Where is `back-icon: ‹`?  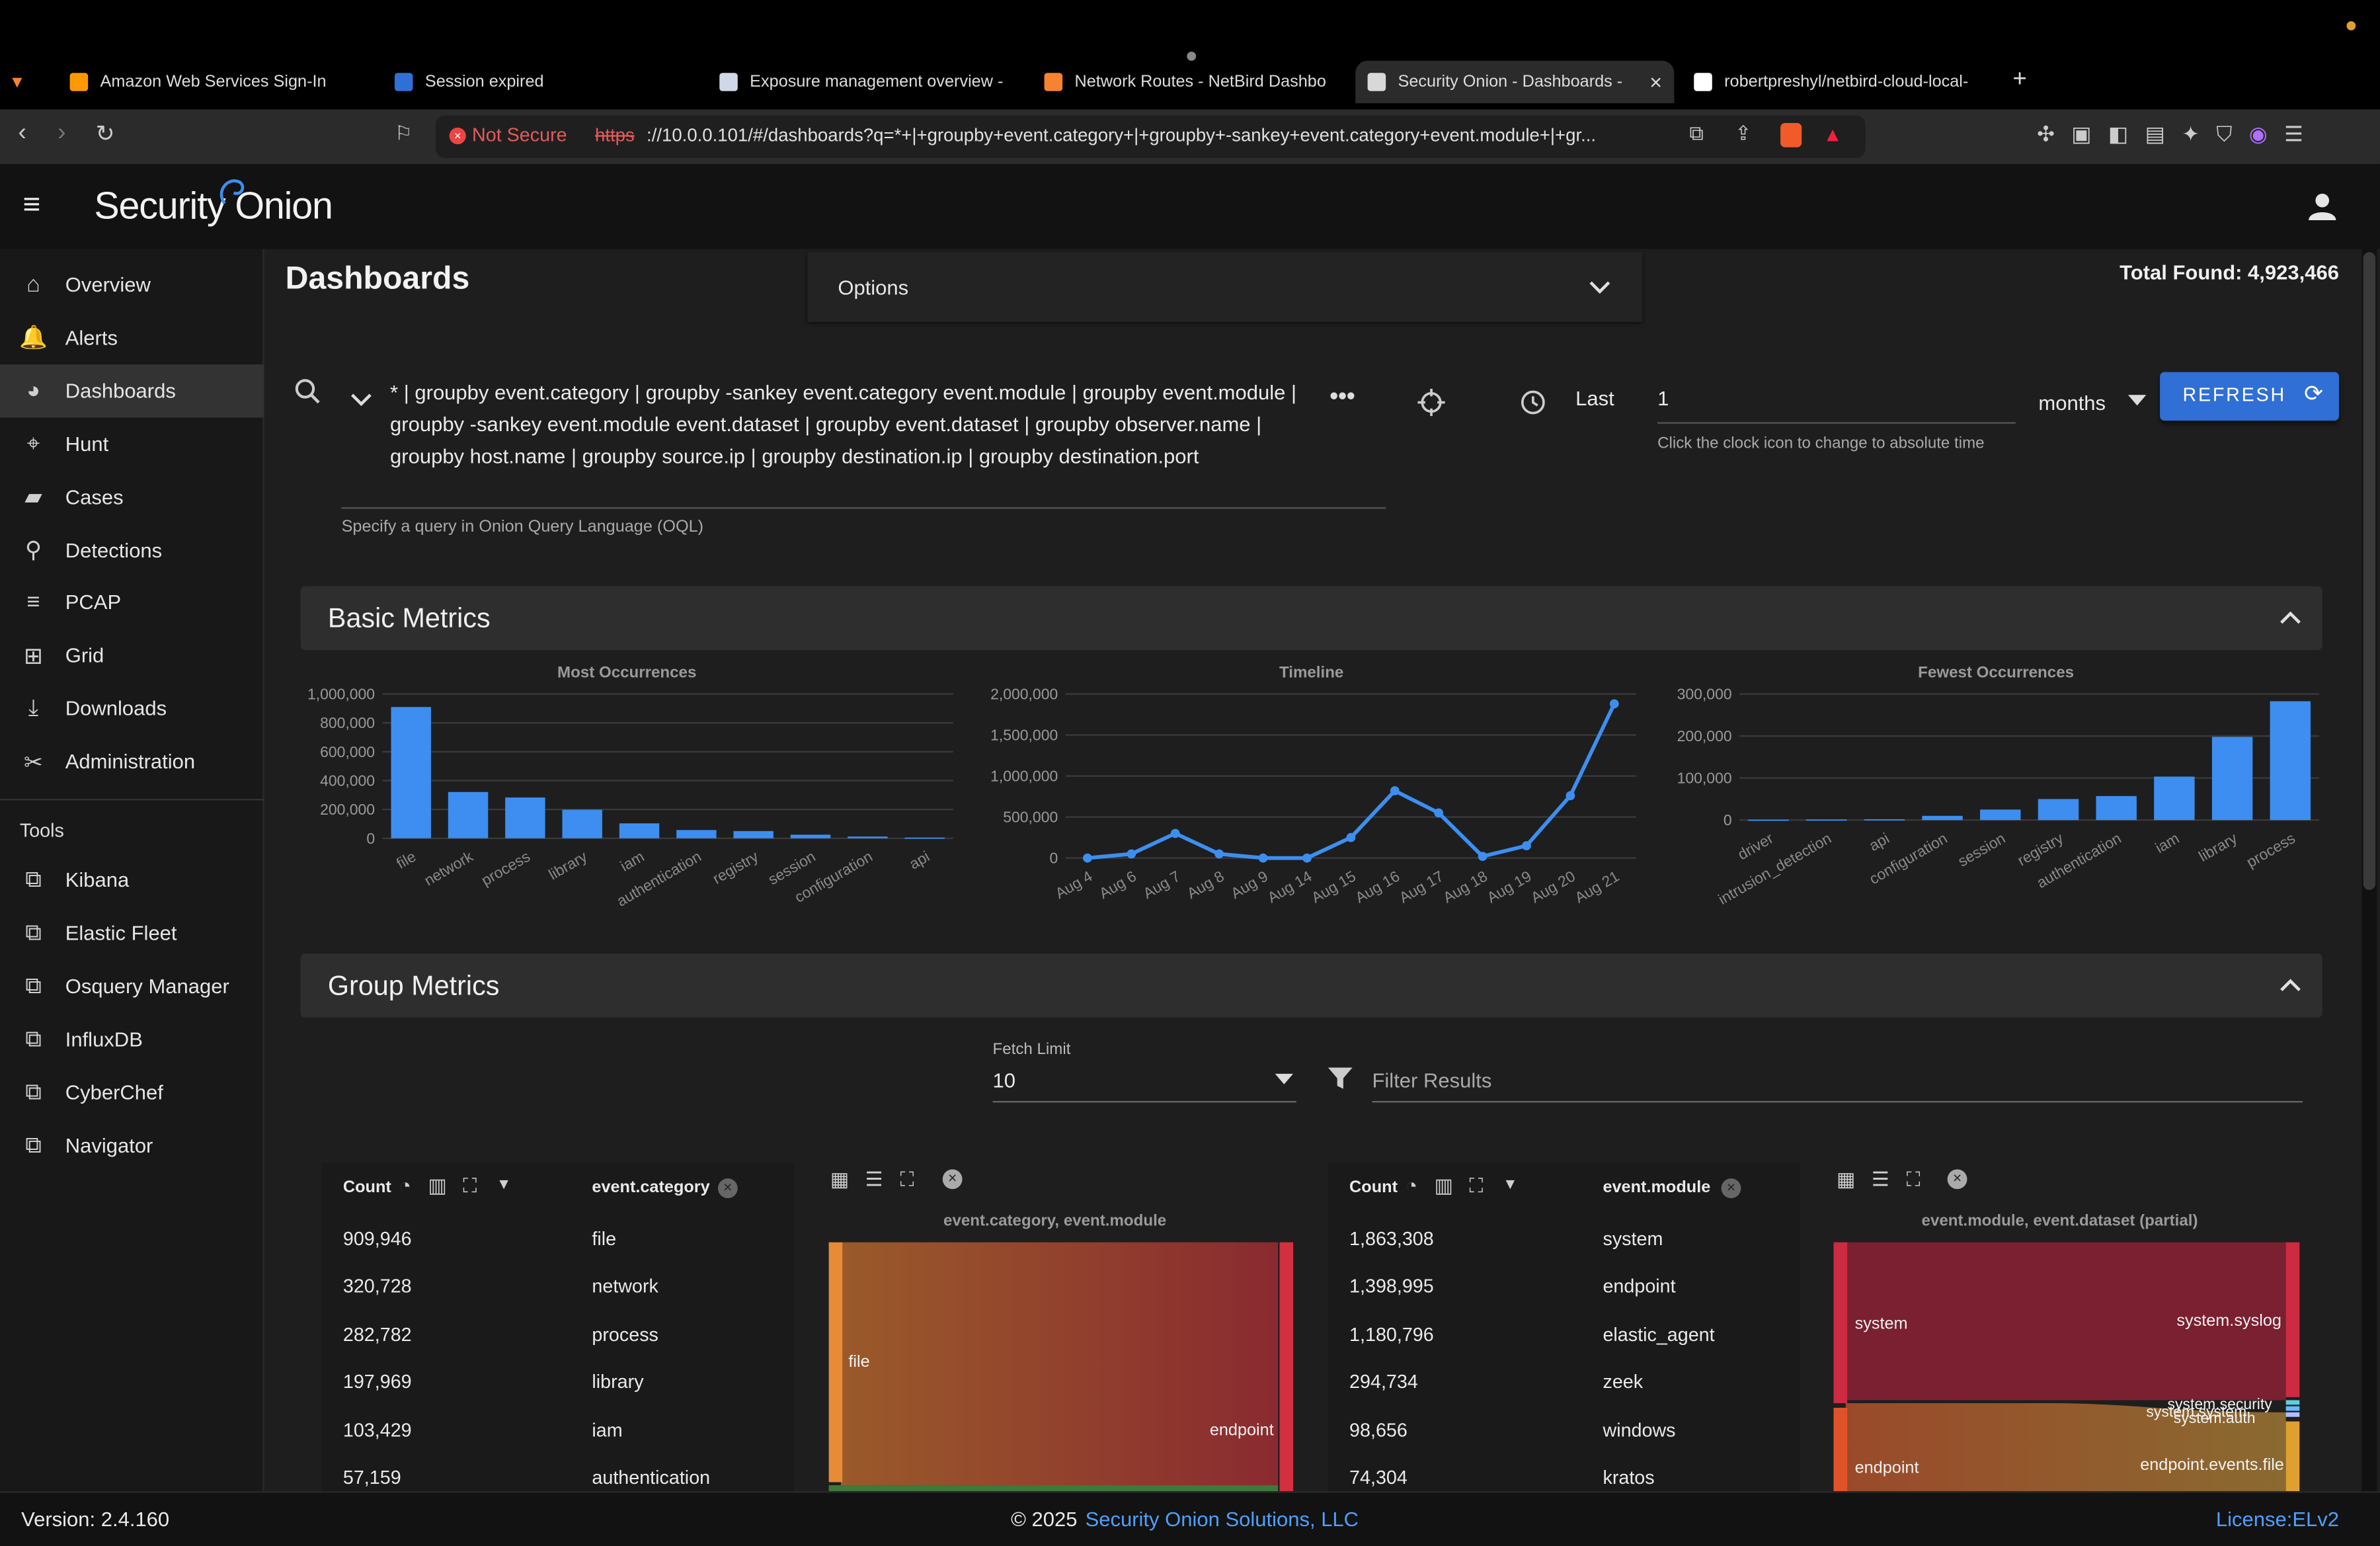
back-icon: ‹ is located at coordinates (22, 133).